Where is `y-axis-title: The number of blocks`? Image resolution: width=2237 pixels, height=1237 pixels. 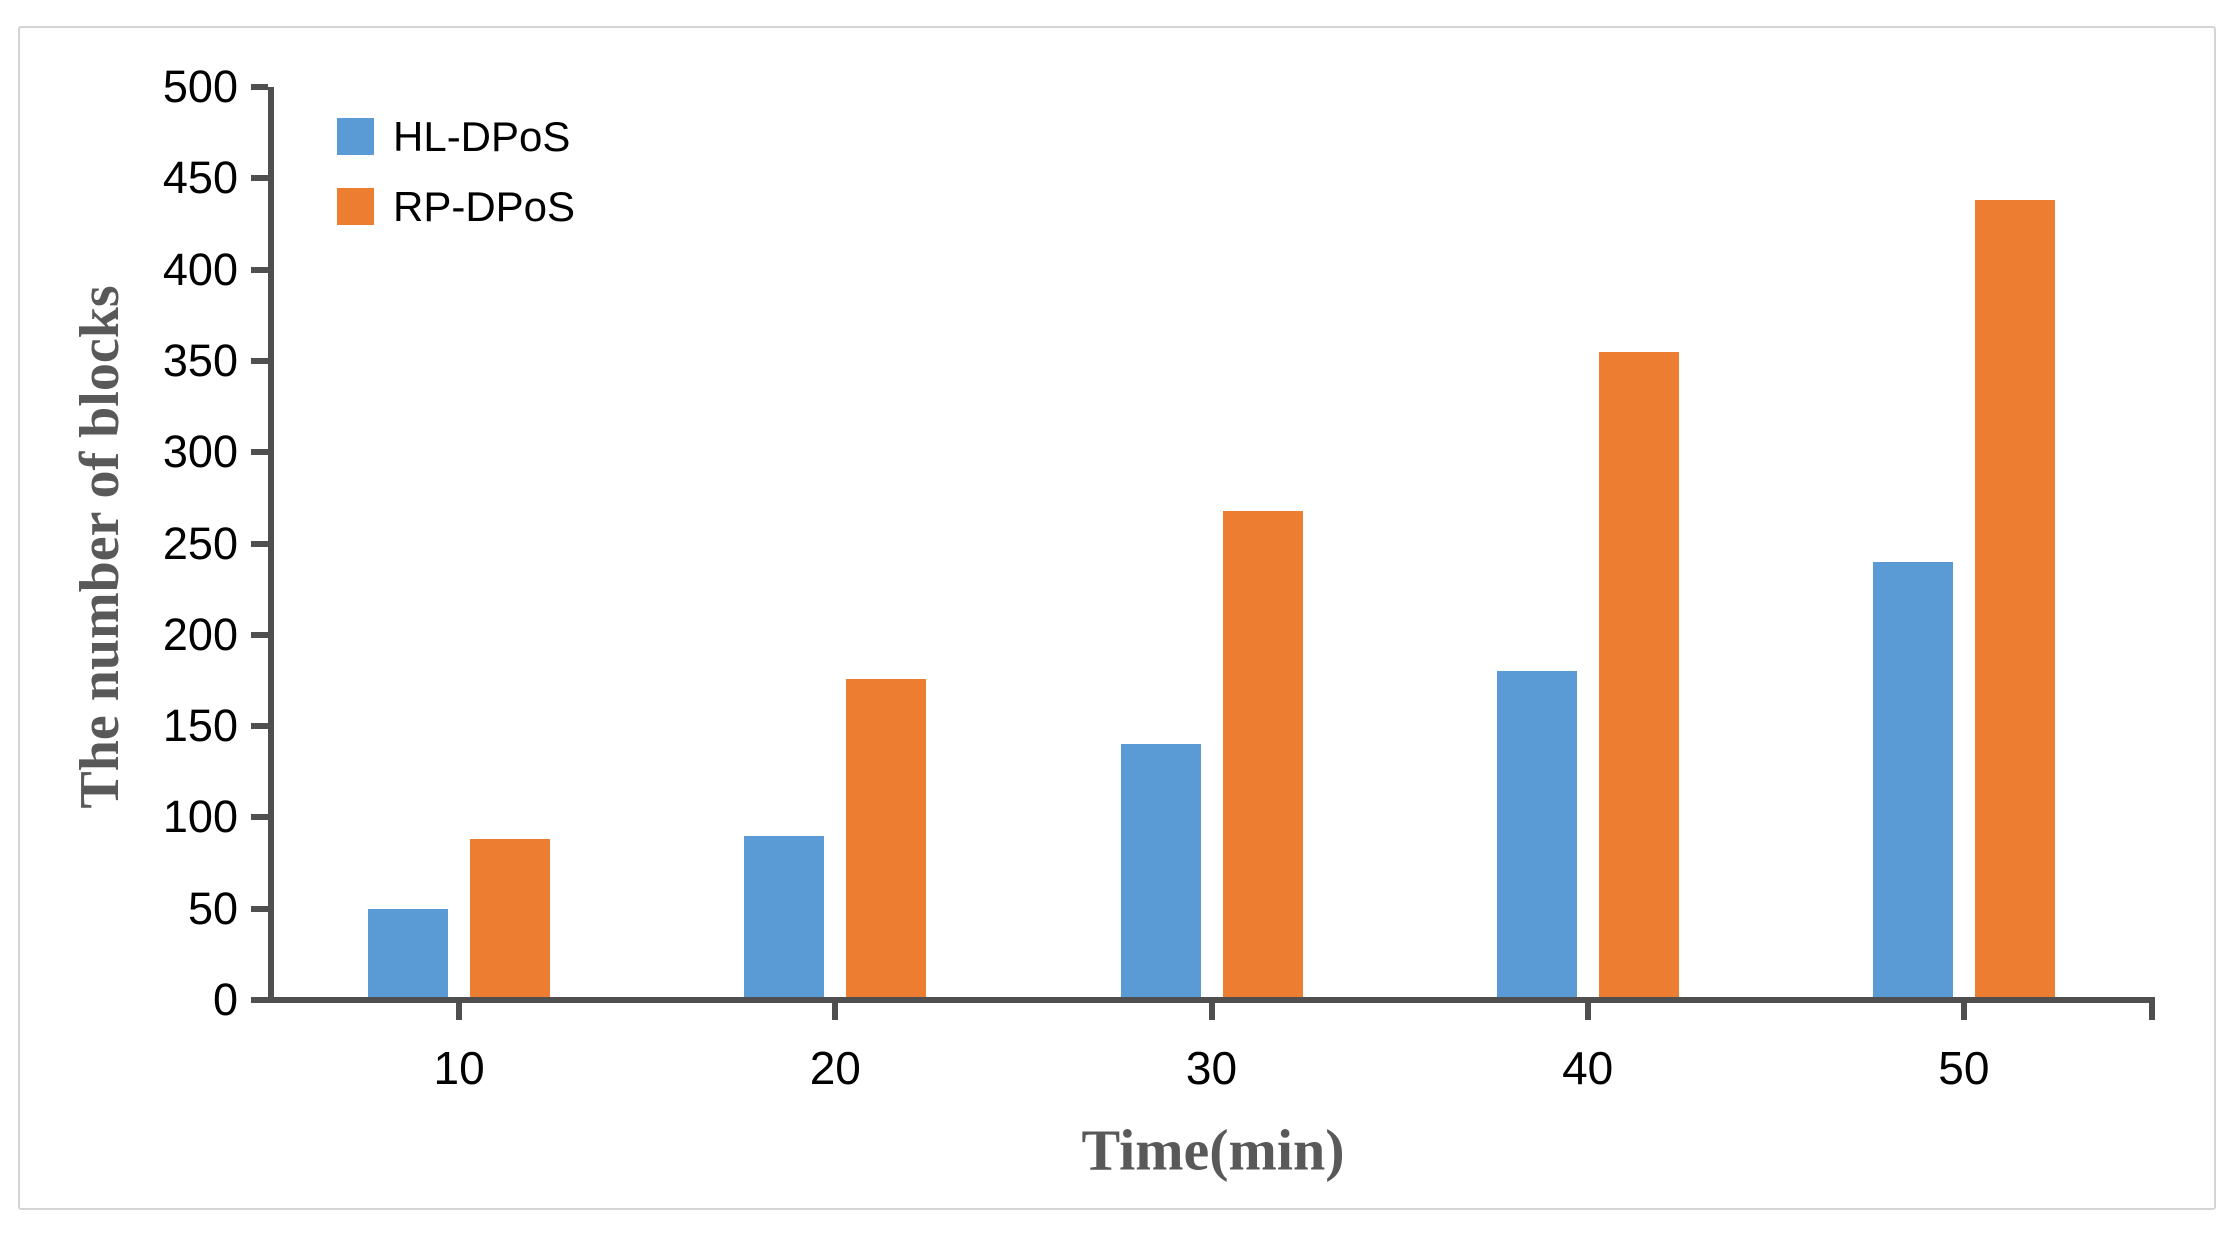
y-axis-title: The number of blocks is located at coordinates (100, 547).